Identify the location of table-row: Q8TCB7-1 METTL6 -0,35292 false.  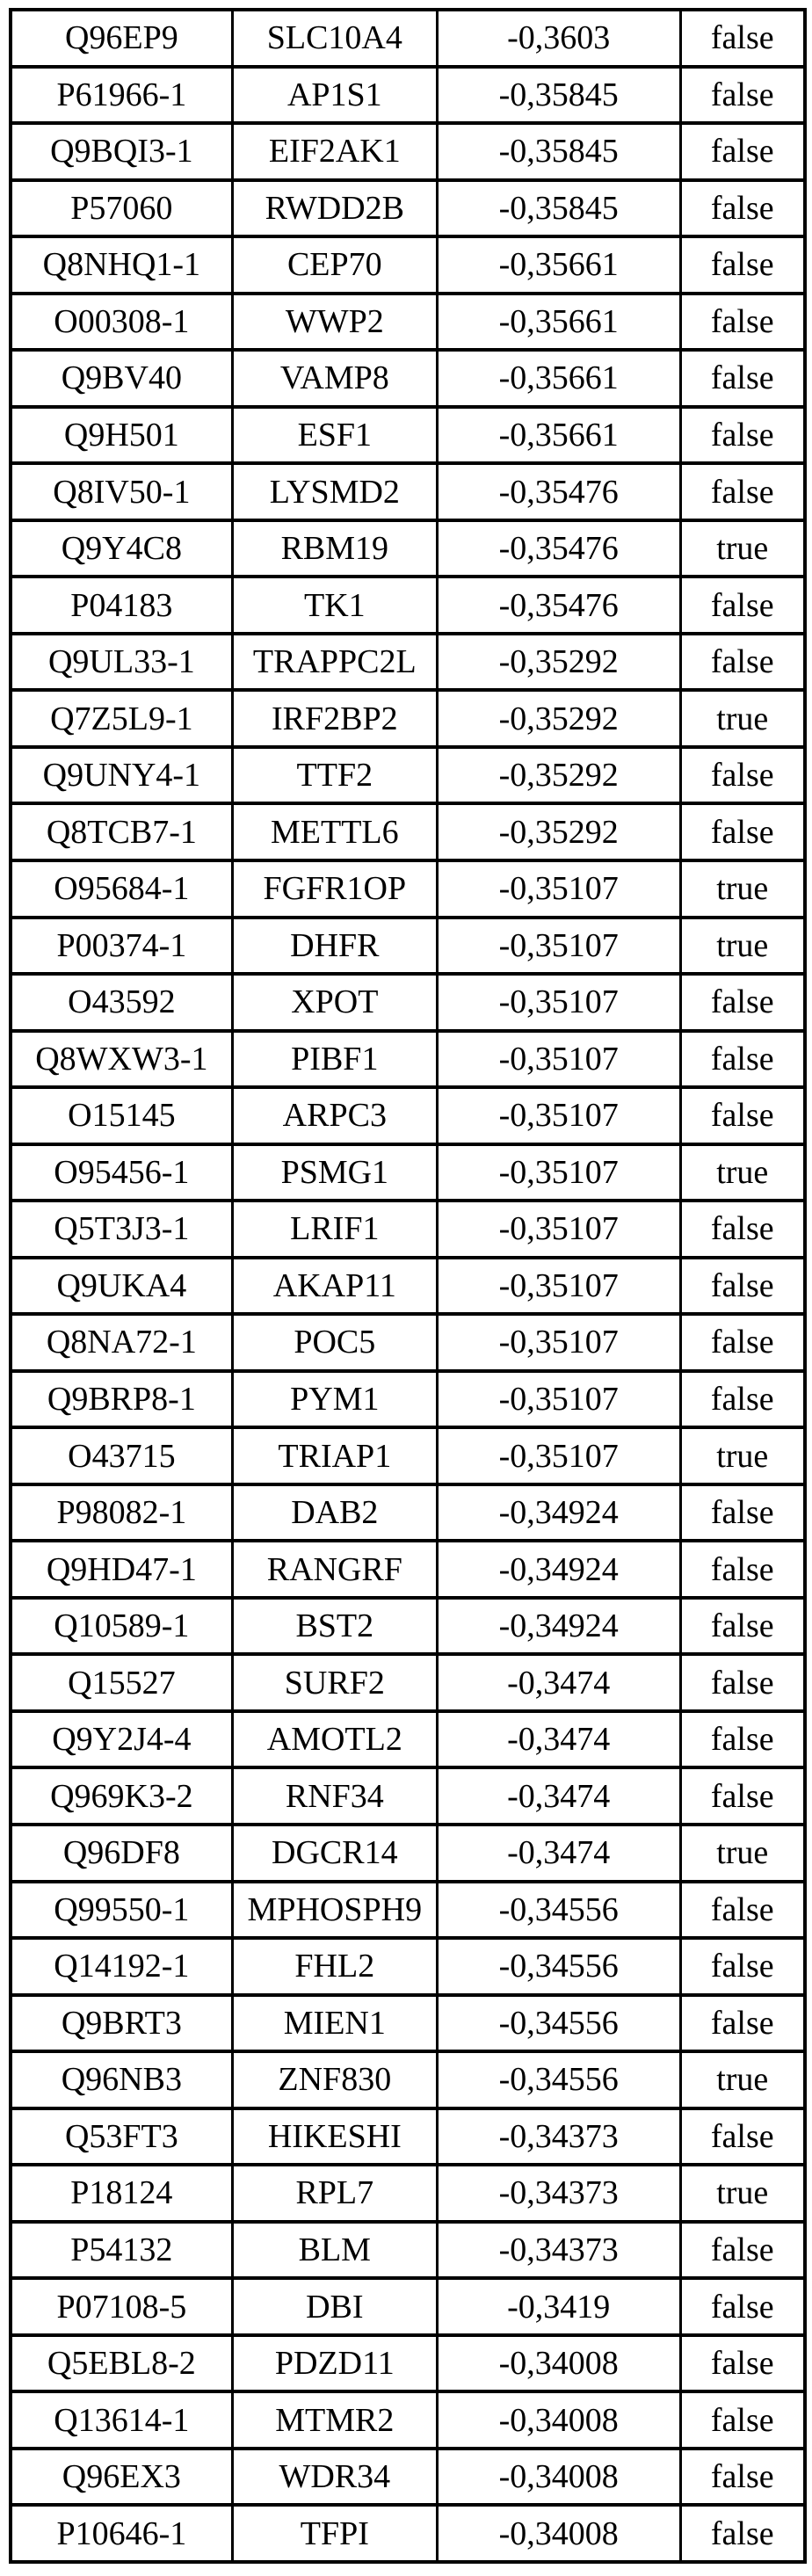
(408, 832).